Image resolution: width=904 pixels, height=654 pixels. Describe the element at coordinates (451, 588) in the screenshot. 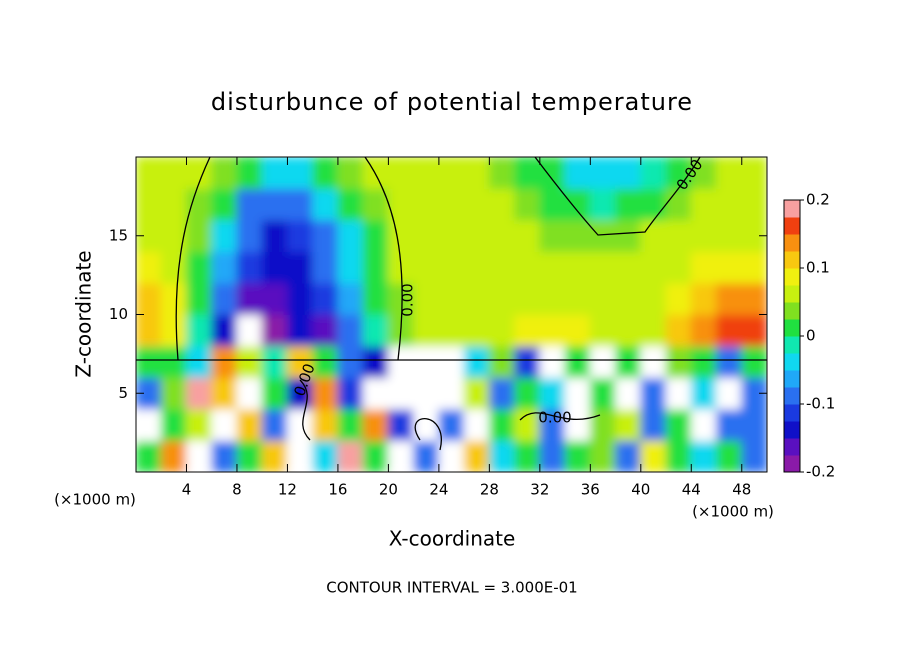

I see `footer: CONTOUR INTERVAL = 3.000E-01` at that location.